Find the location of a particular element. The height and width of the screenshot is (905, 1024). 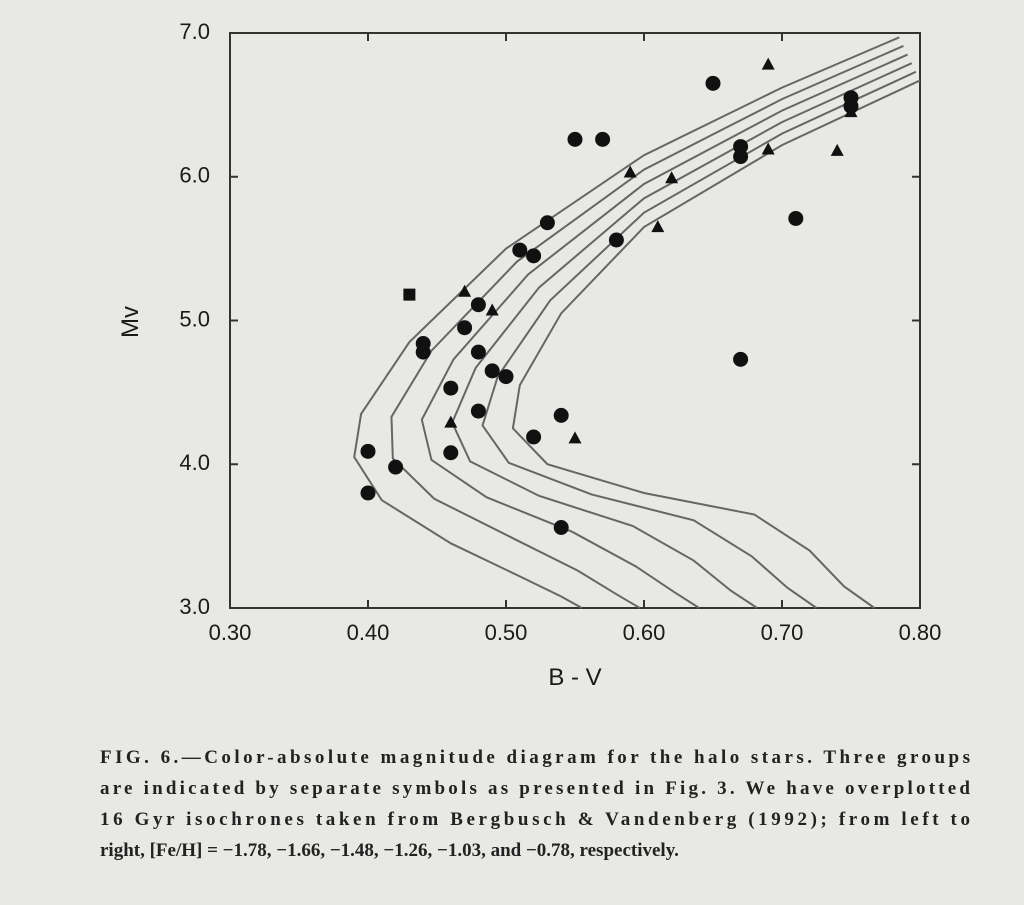

y-tick-label: 5.0 is located at coordinates (194, 318).